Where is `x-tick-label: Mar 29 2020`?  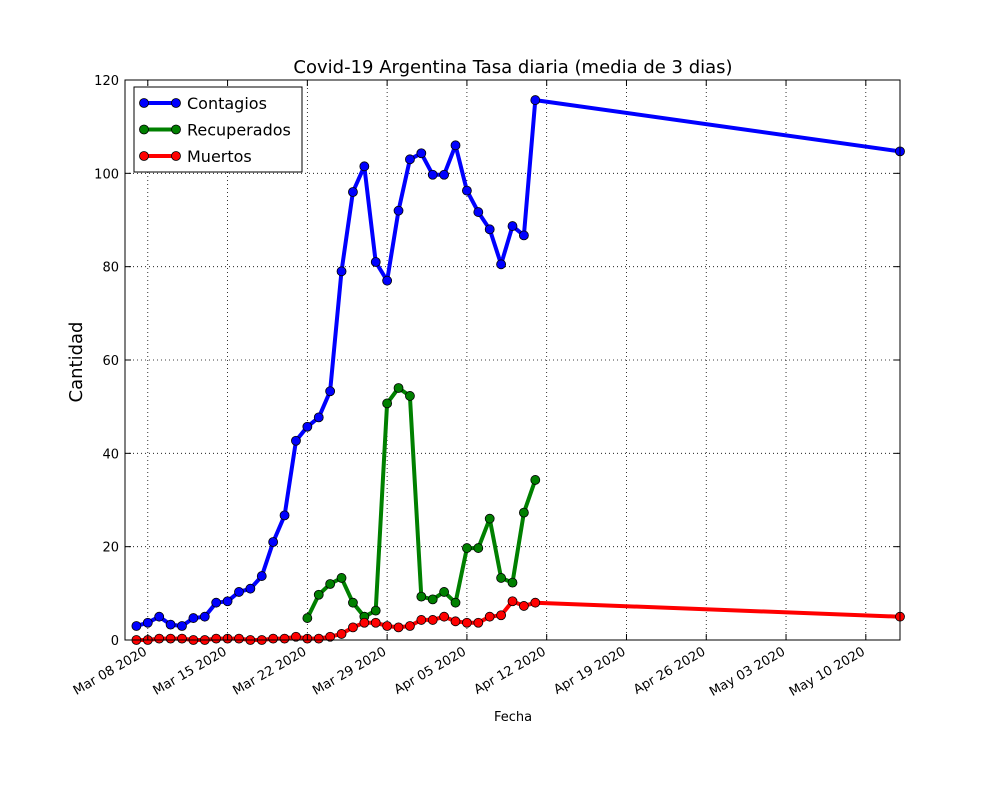 x-tick-label: Mar 29 2020 is located at coordinates (349, 671).